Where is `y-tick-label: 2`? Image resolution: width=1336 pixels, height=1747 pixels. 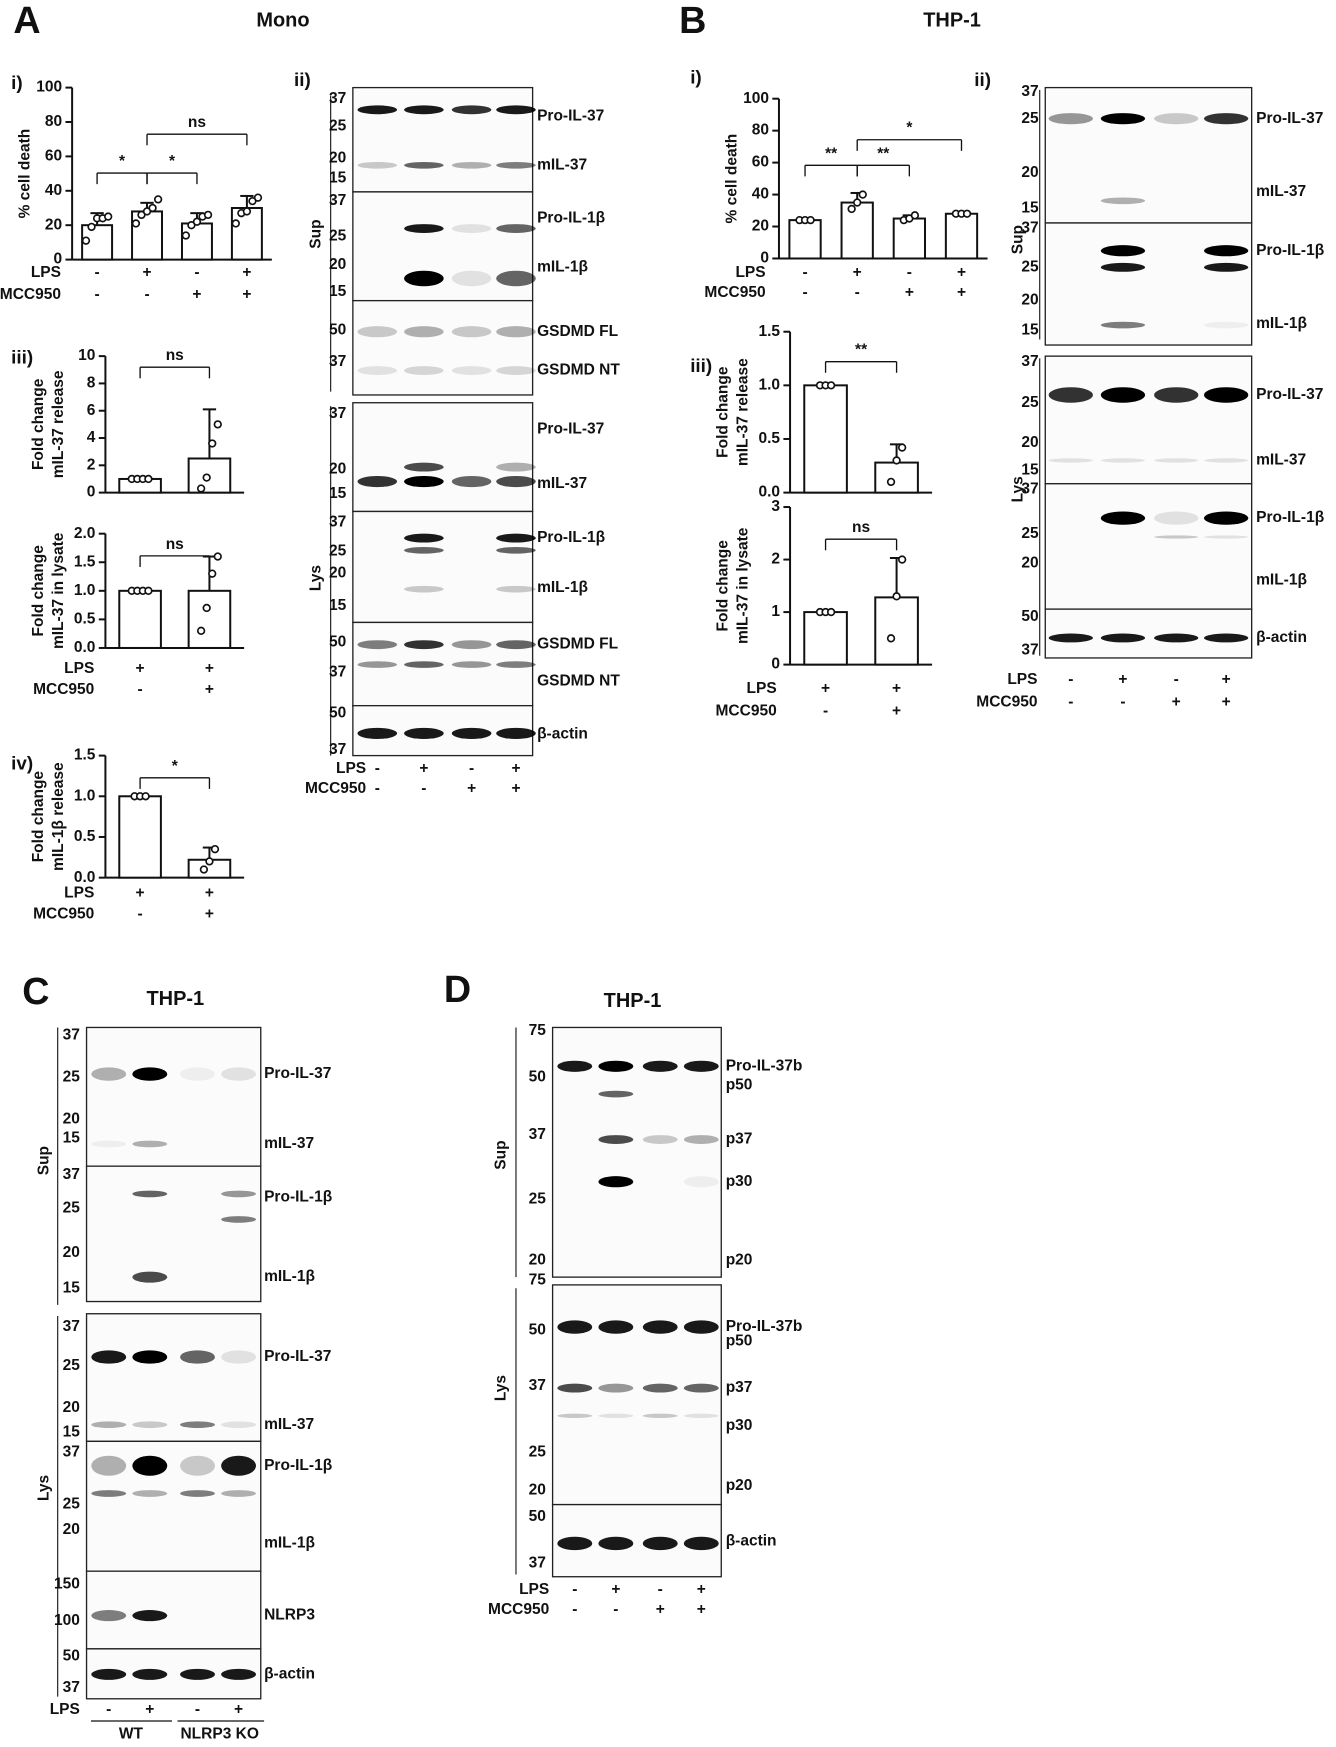
y-tick-label: 2 is located at coordinates (91, 464).